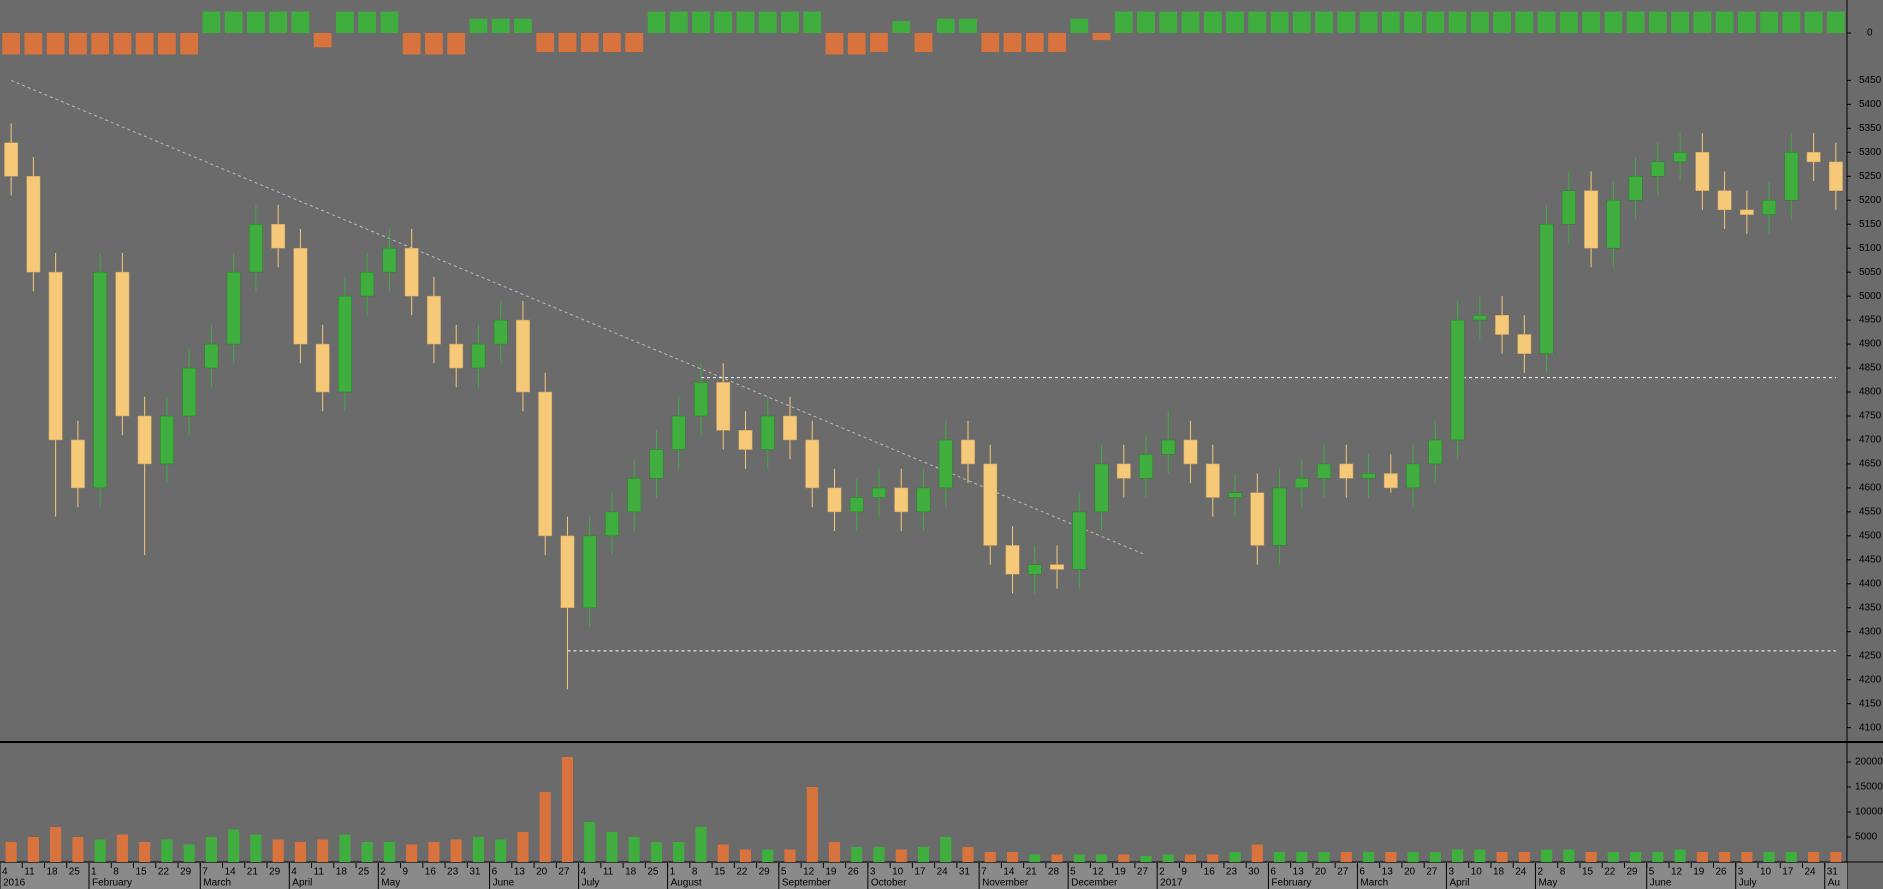 The image size is (1883, 889). What do you see at coordinates (1741, 872) in the screenshot?
I see `x-tick-label: 3` at bounding box center [1741, 872].